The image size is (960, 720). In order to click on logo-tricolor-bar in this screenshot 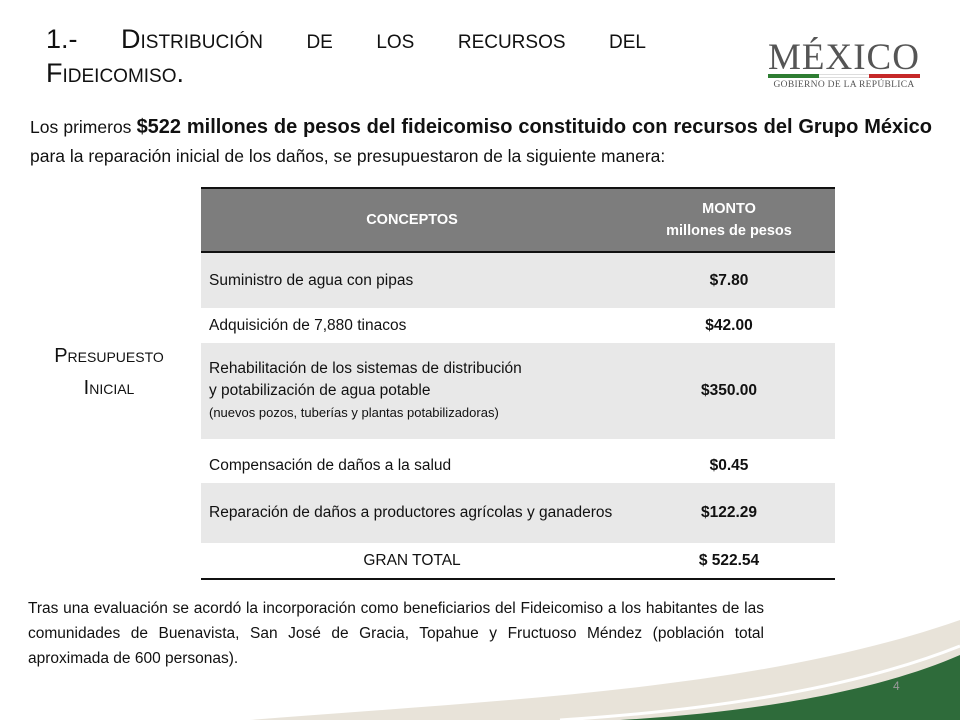, I will do `click(844, 76)`.